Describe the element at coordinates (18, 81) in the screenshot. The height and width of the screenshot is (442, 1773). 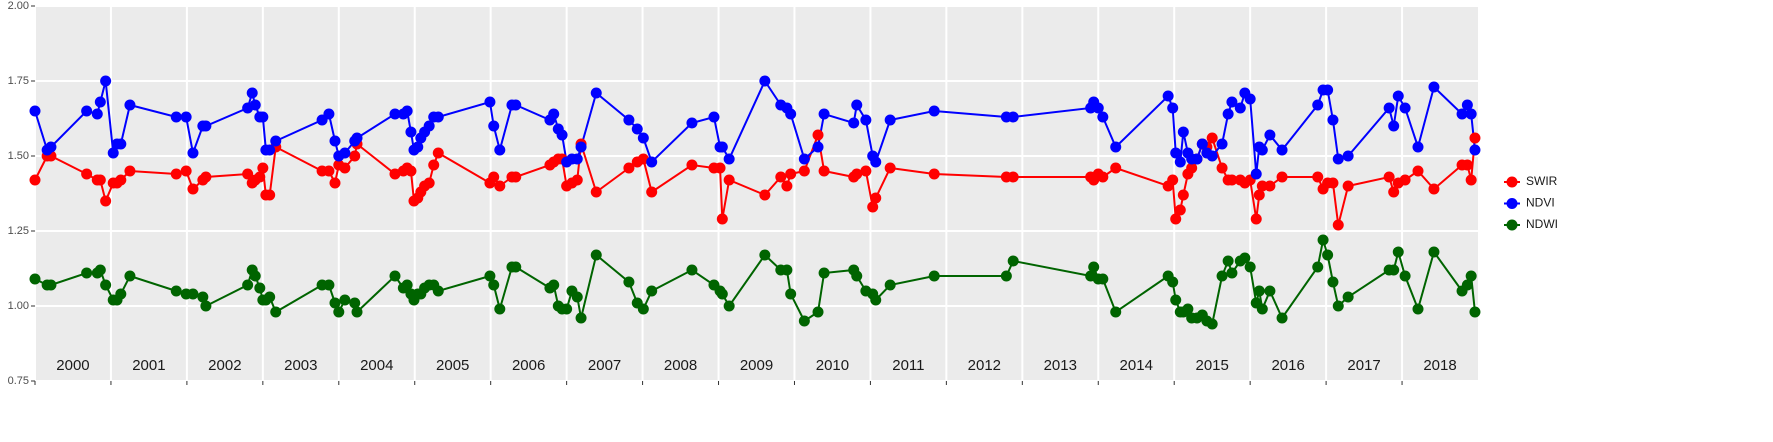
I see `y-tick-label: 1.75` at that location.